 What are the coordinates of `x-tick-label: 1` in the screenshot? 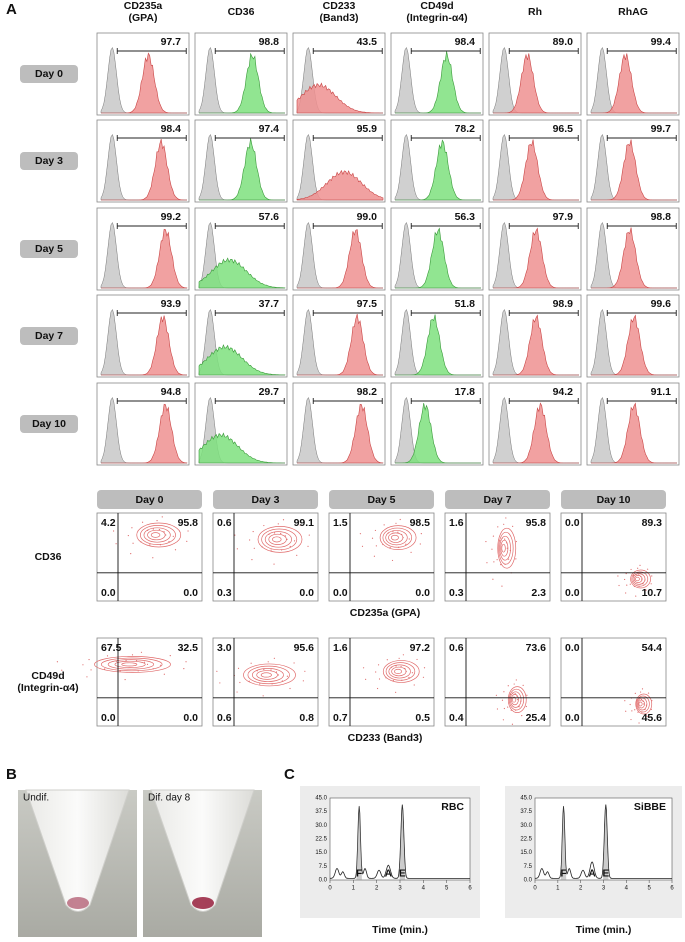 It's located at (558, 889).